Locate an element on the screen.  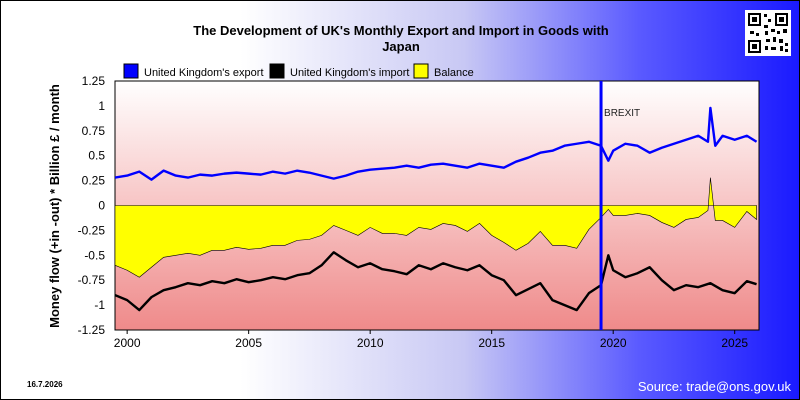
y-tick-label: 1.25 is located at coordinates (94, 81).